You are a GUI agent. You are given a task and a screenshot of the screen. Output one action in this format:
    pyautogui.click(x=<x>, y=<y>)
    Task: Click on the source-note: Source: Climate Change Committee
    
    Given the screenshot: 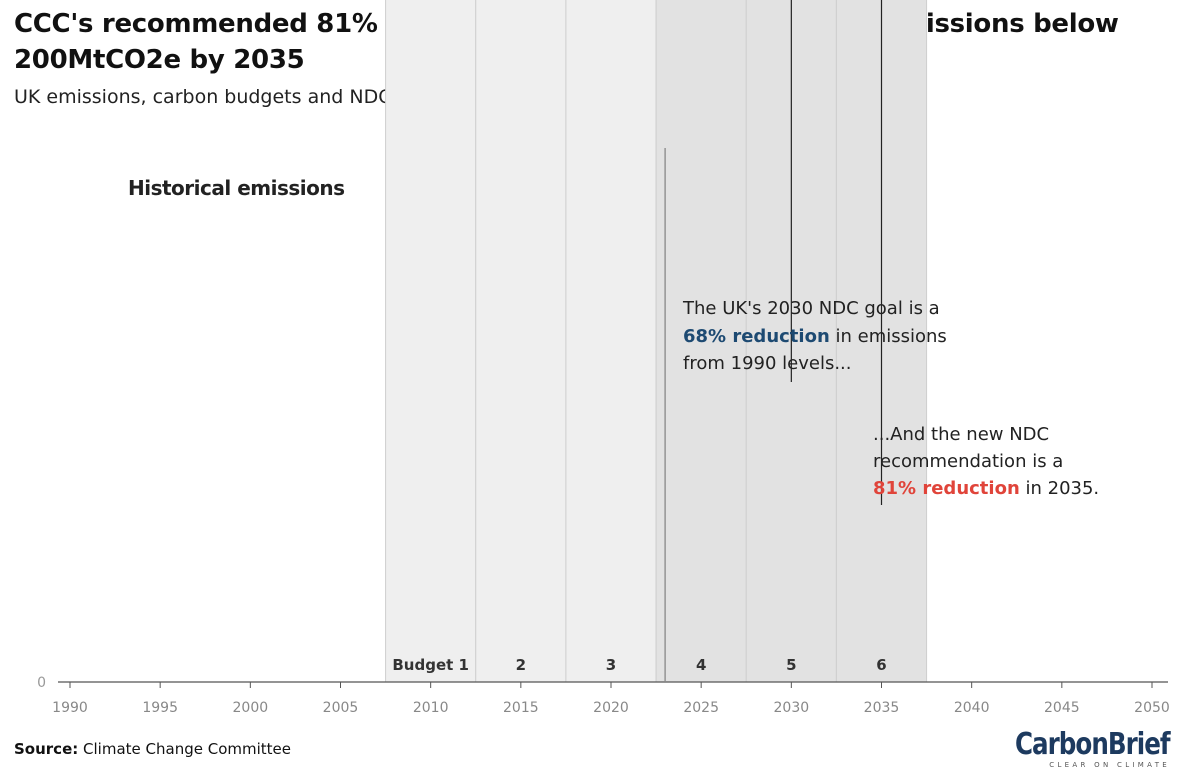 What is the action you would take?
    pyautogui.click(x=152, y=749)
    